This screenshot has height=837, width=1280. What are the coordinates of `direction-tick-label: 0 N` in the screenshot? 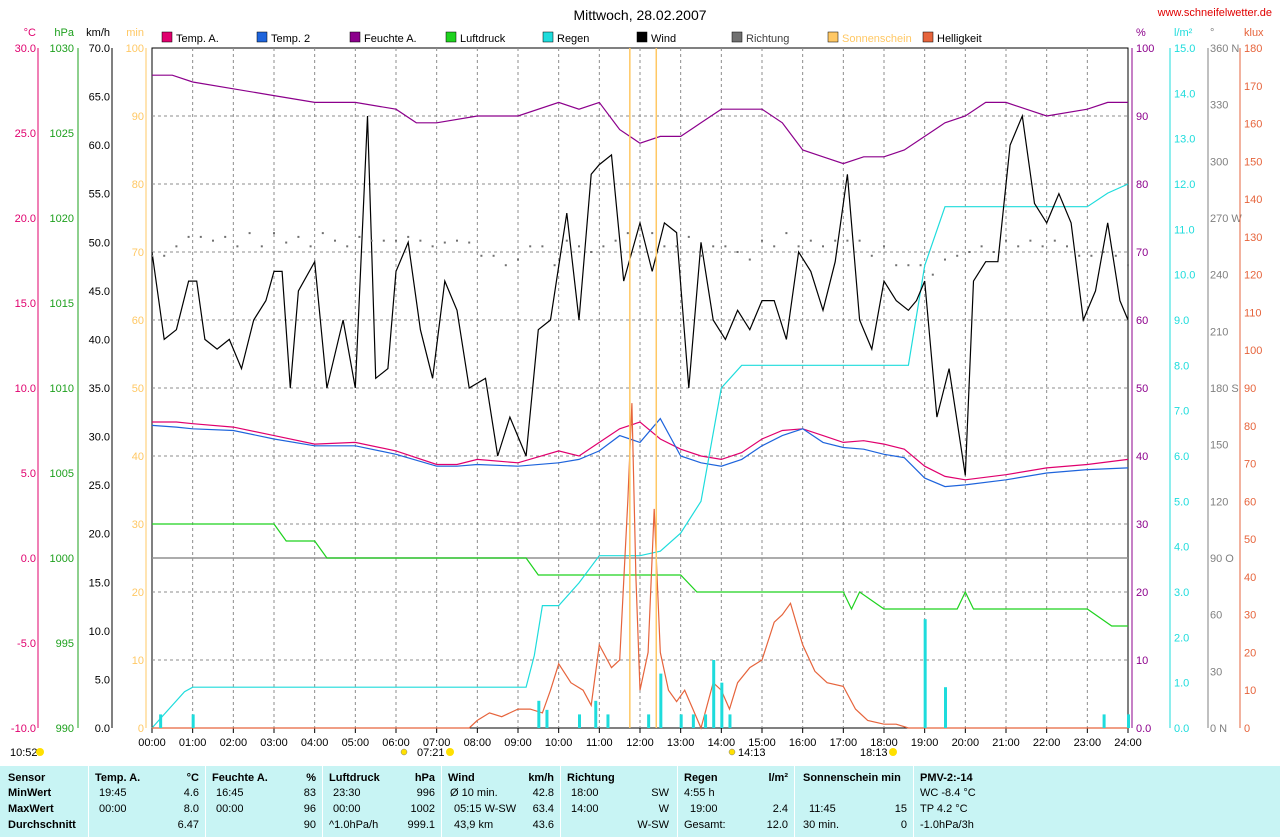 It's located at (1218, 729).